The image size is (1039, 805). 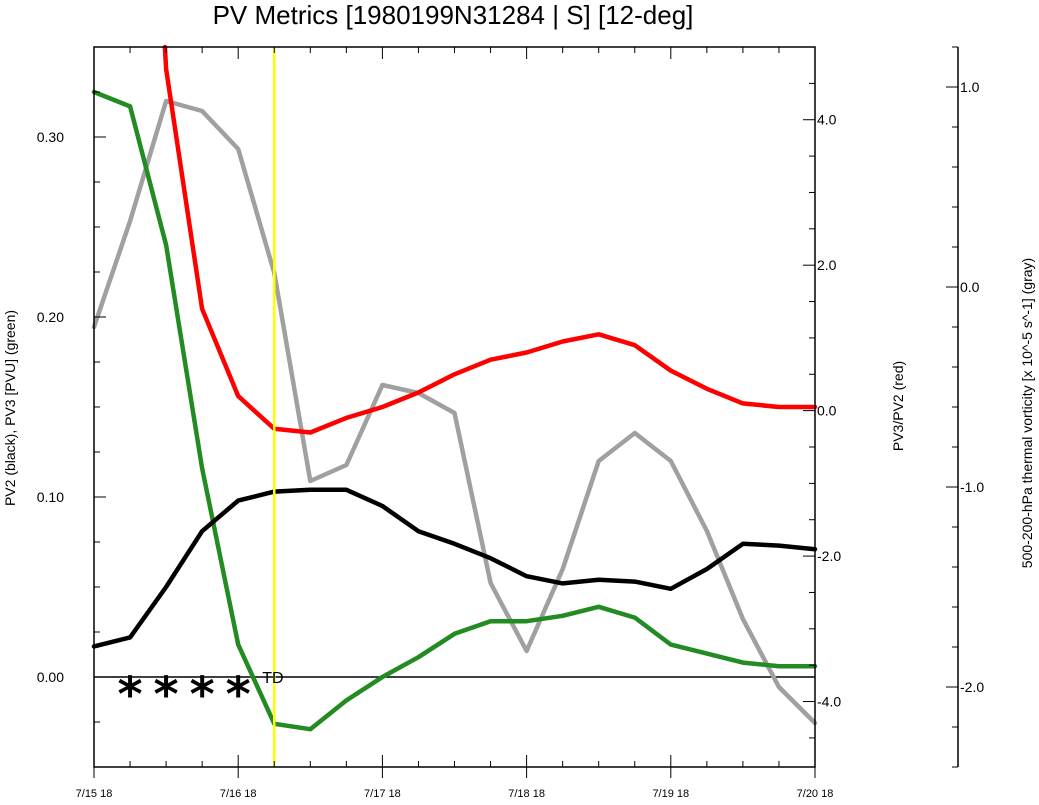 I want to click on left-tick-label: 0.00, so click(x=50, y=677).